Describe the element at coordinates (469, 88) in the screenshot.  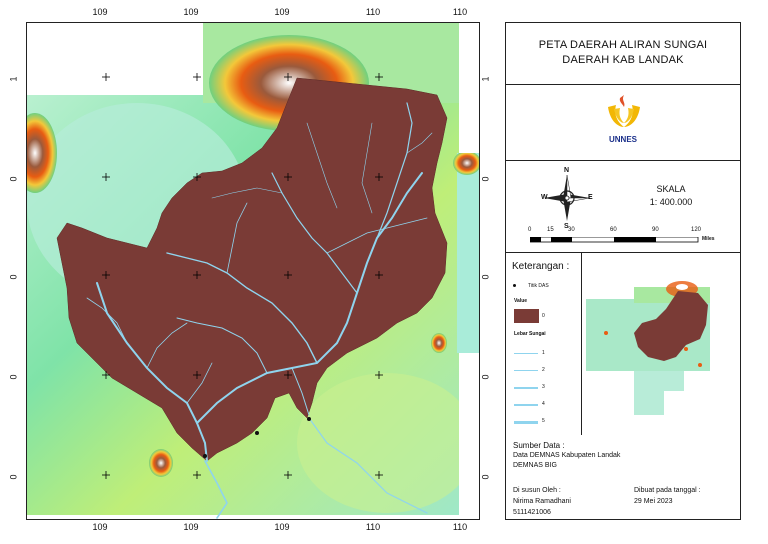
I see `nodata-ne` at that location.